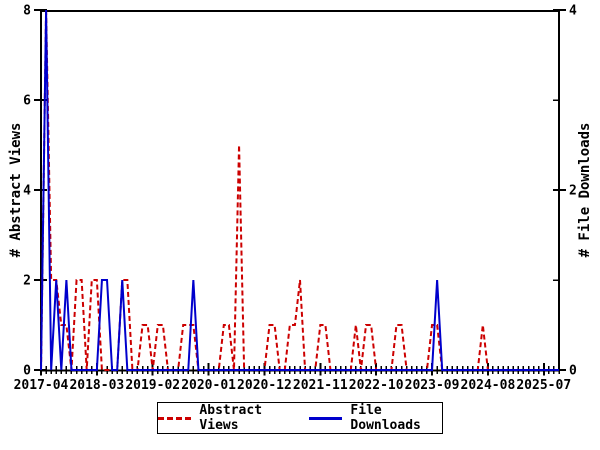  I want to click on y-left-tick-label: 6, so click(27, 101).